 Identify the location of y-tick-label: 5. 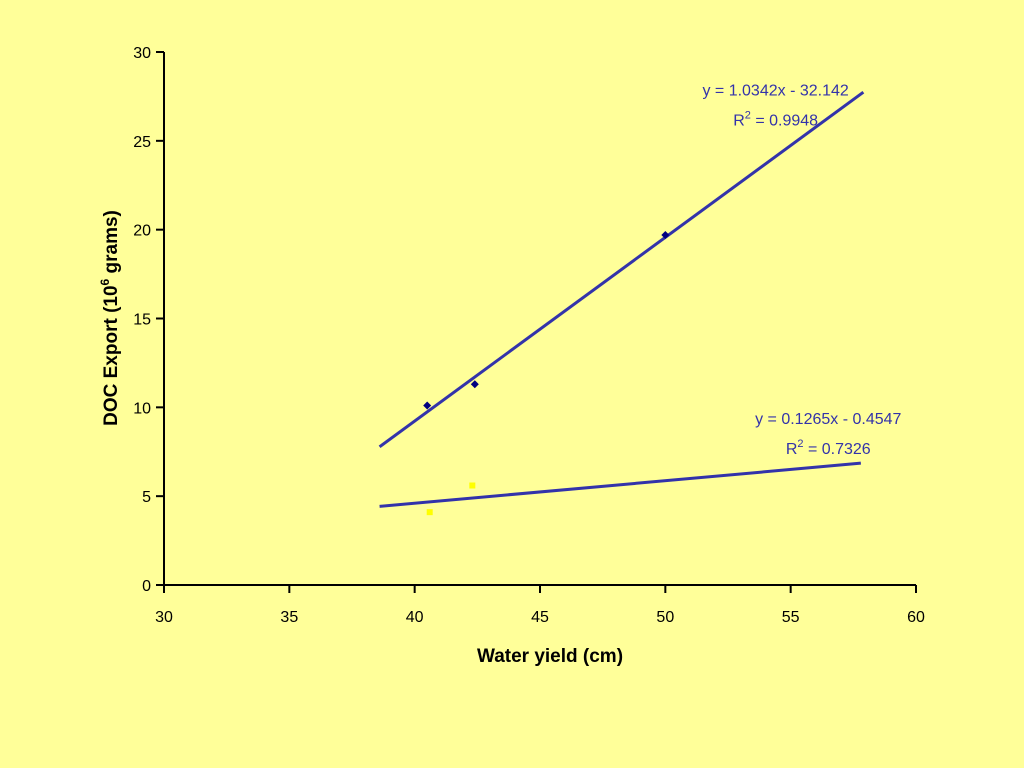
(146, 497).